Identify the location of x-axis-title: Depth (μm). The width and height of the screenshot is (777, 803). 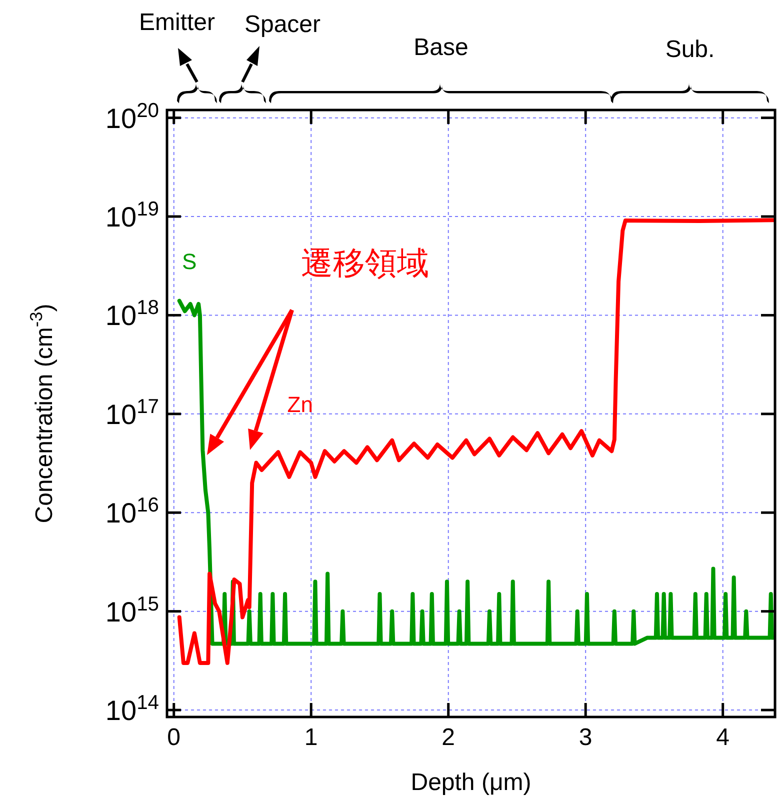
(471, 782).